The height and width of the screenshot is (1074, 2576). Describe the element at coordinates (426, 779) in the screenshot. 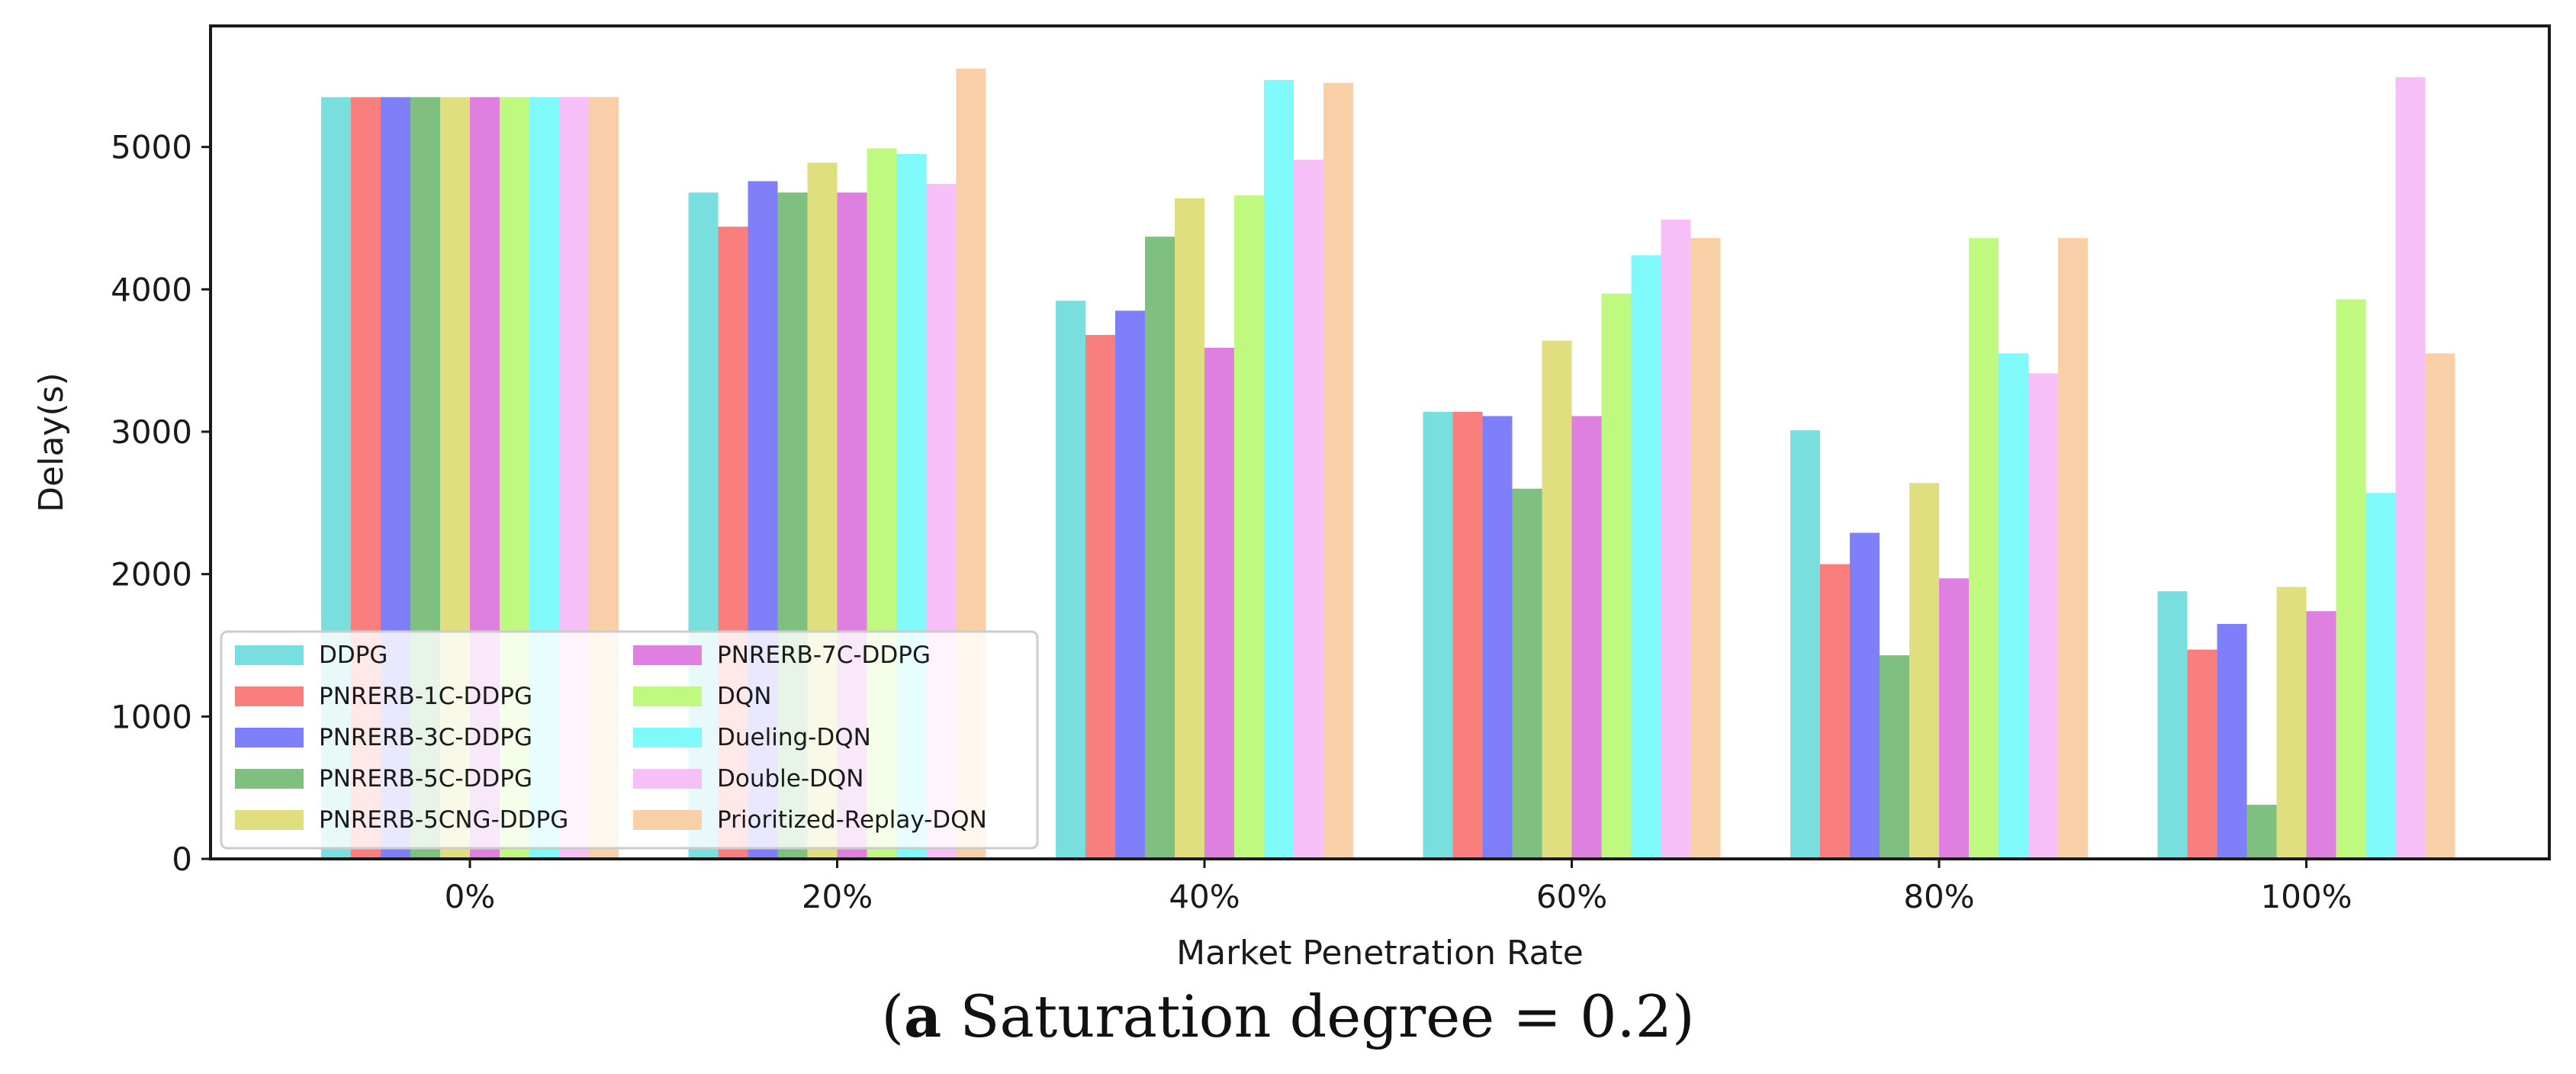

I see `legend-label: PNRERB-5C-DDPG` at that location.